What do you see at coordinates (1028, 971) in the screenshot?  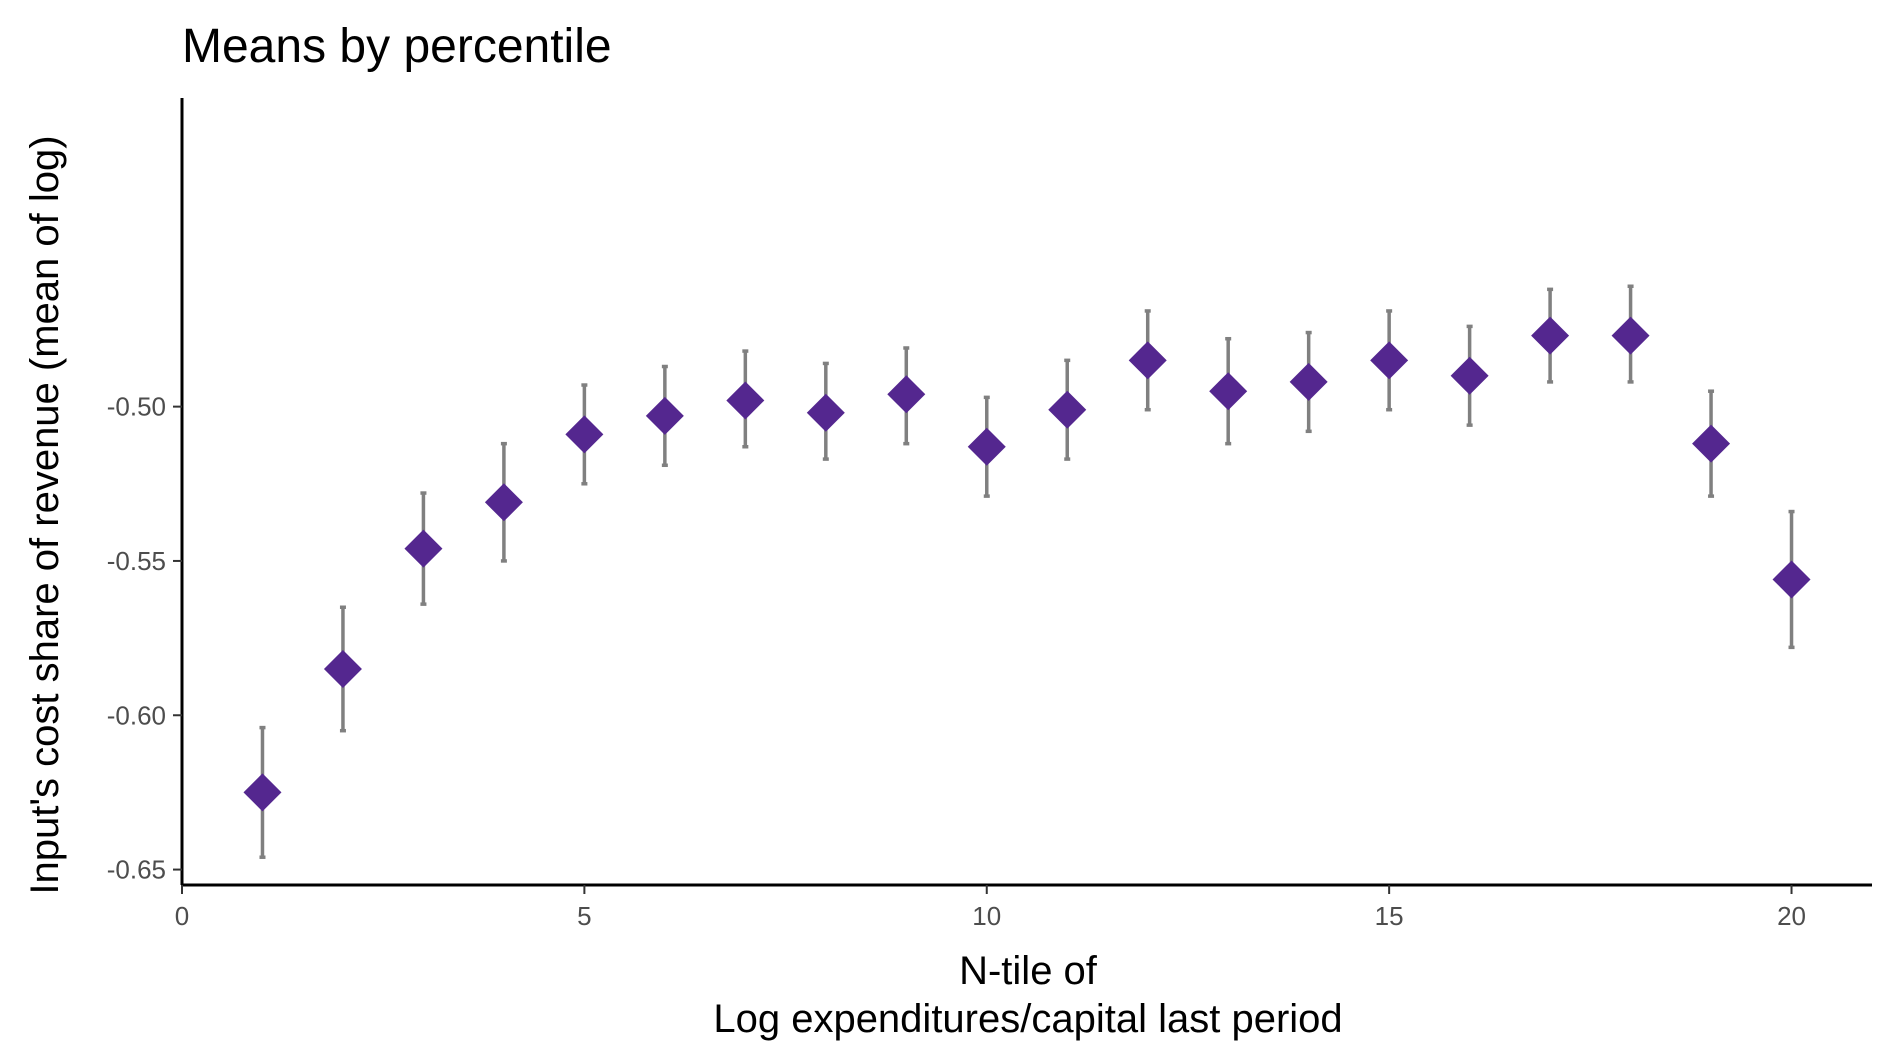 I see `x-axis-title-line1: N-tile of` at bounding box center [1028, 971].